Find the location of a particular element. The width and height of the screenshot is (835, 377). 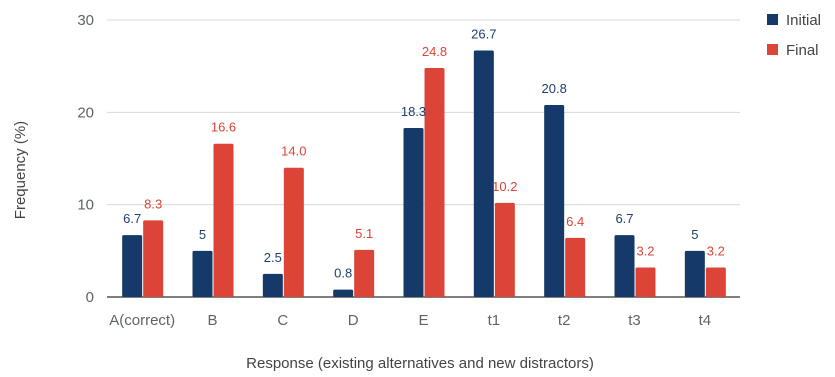

x-tick-label: t1 is located at coordinates (494, 320).